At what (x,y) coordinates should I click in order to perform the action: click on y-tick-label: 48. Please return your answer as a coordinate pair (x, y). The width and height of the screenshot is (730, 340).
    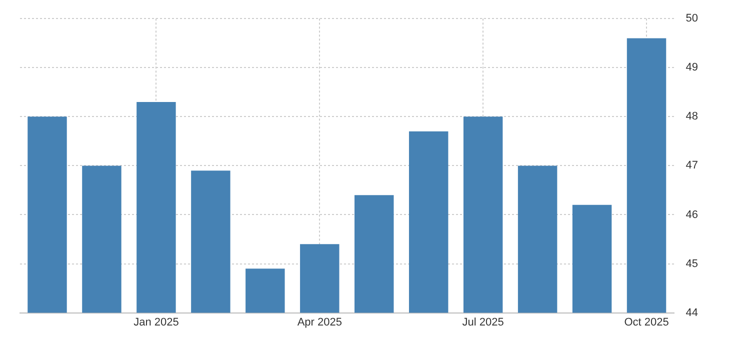
    Looking at the image, I should click on (692, 116).